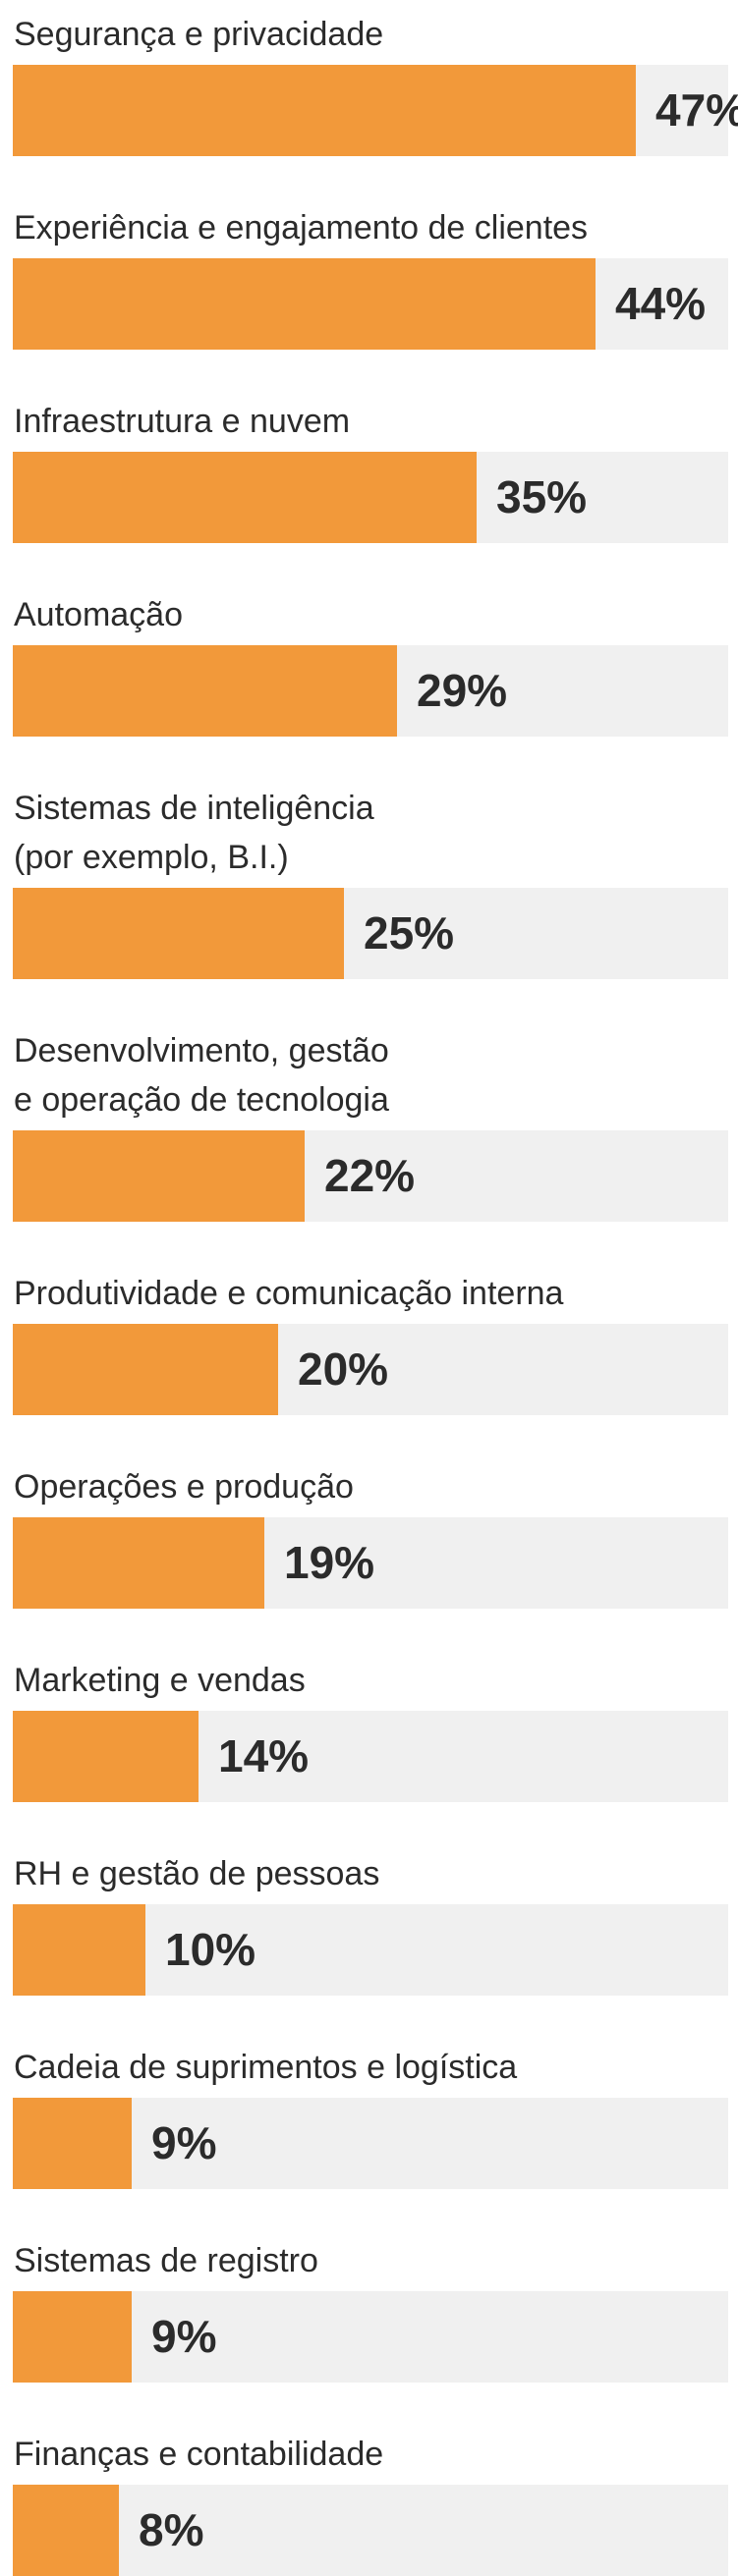 The image size is (738, 2576). I want to click on bar-track: 22%, so click(371, 1176).